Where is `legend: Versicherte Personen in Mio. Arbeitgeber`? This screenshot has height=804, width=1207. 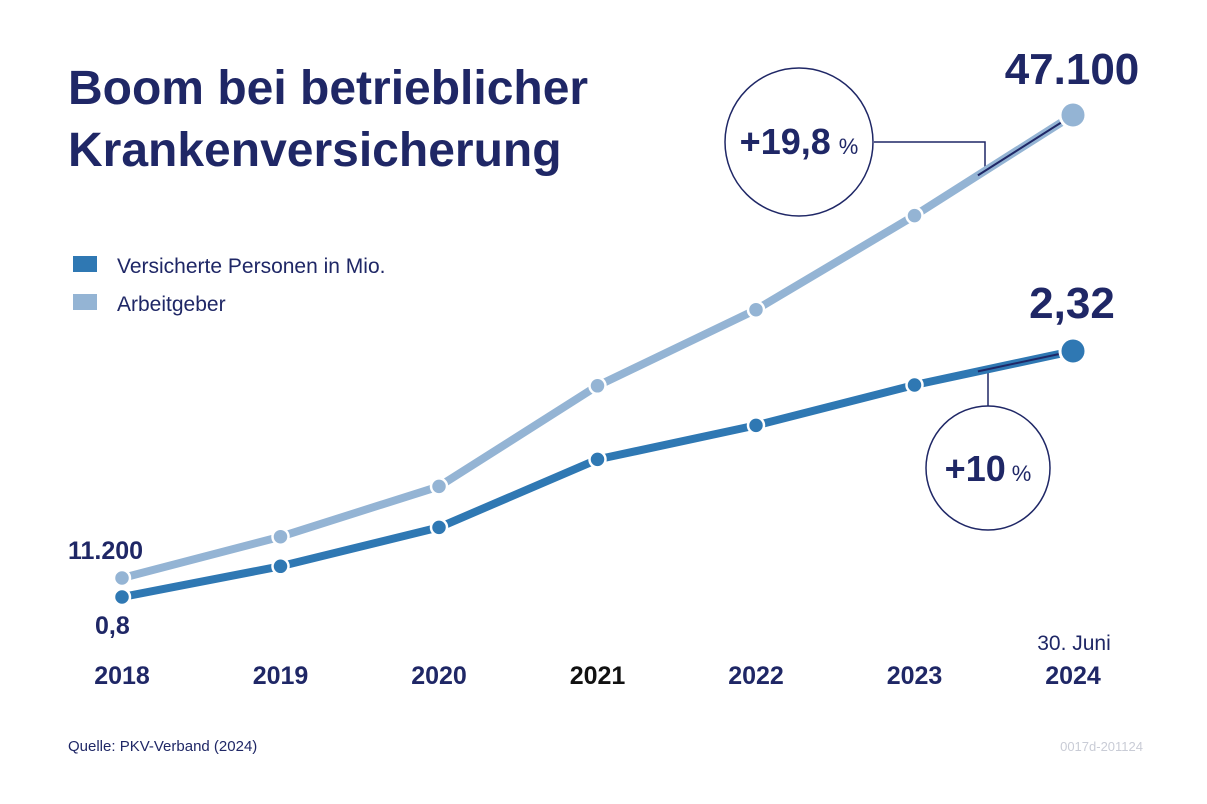
legend: Versicherte Personen in Mio. Arbeitgeber is located at coordinates (229, 285).